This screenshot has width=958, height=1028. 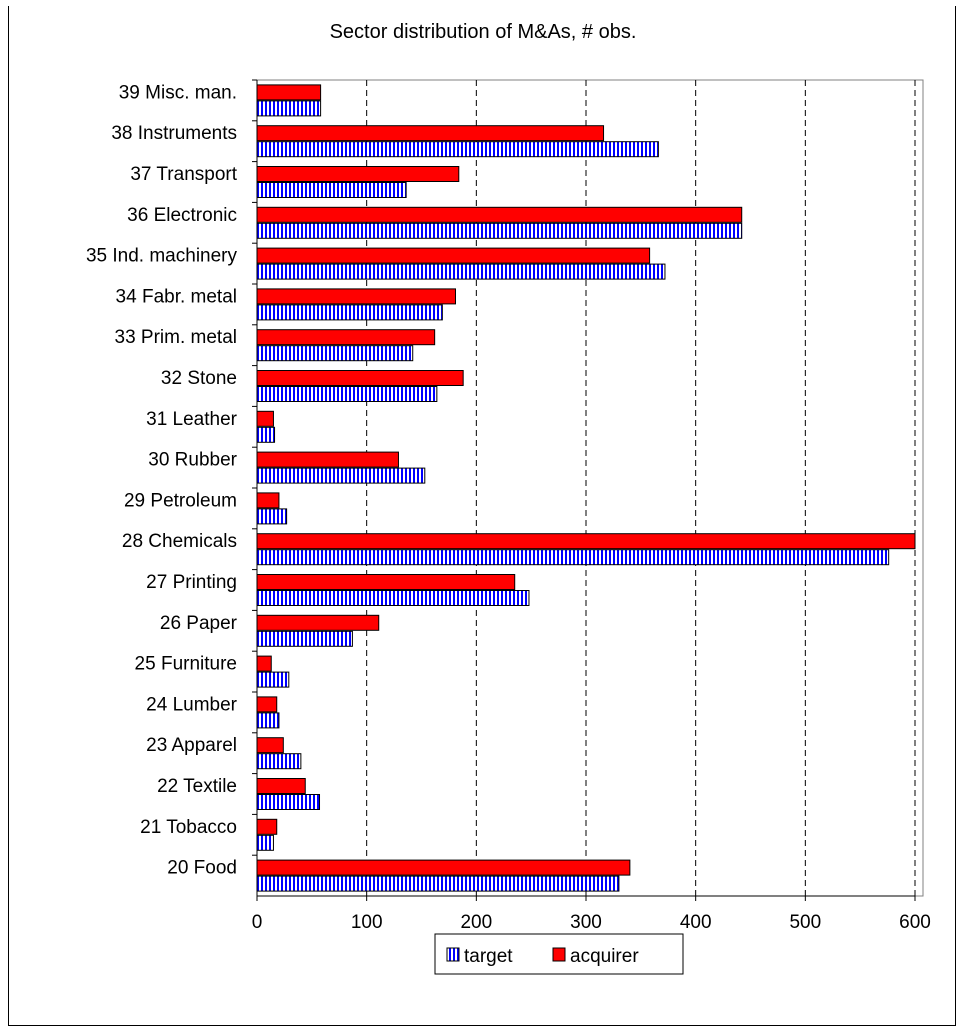 What do you see at coordinates (178, 92) in the screenshot?
I see `category-label: 39 Misc. man.` at bounding box center [178, 92].